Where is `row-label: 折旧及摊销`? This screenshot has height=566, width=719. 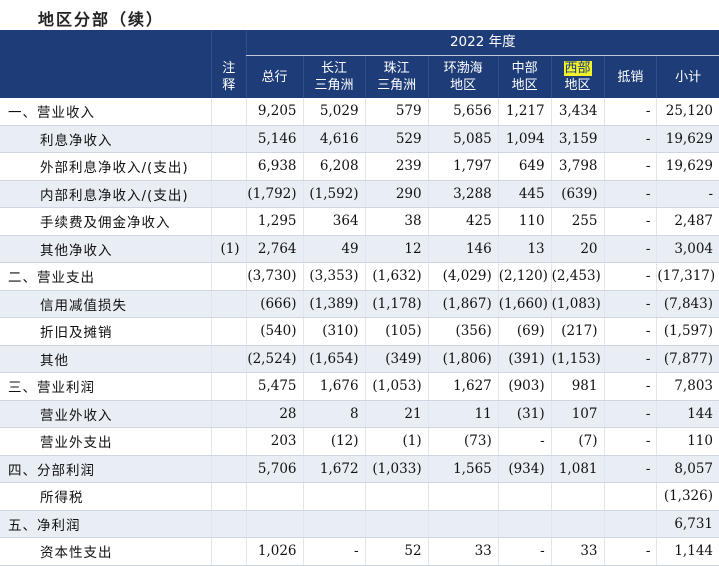
row-label: 折旧及摊销 is located at coordinates (106, 331).